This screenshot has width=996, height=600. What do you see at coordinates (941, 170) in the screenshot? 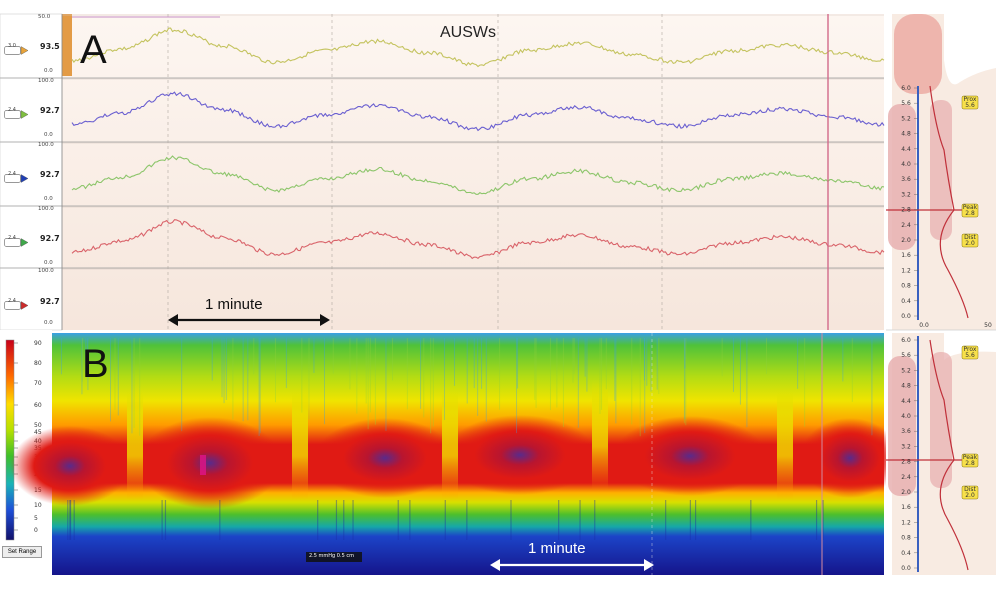
I see `side-a-balloon-right` at bounding box center [941, 170].